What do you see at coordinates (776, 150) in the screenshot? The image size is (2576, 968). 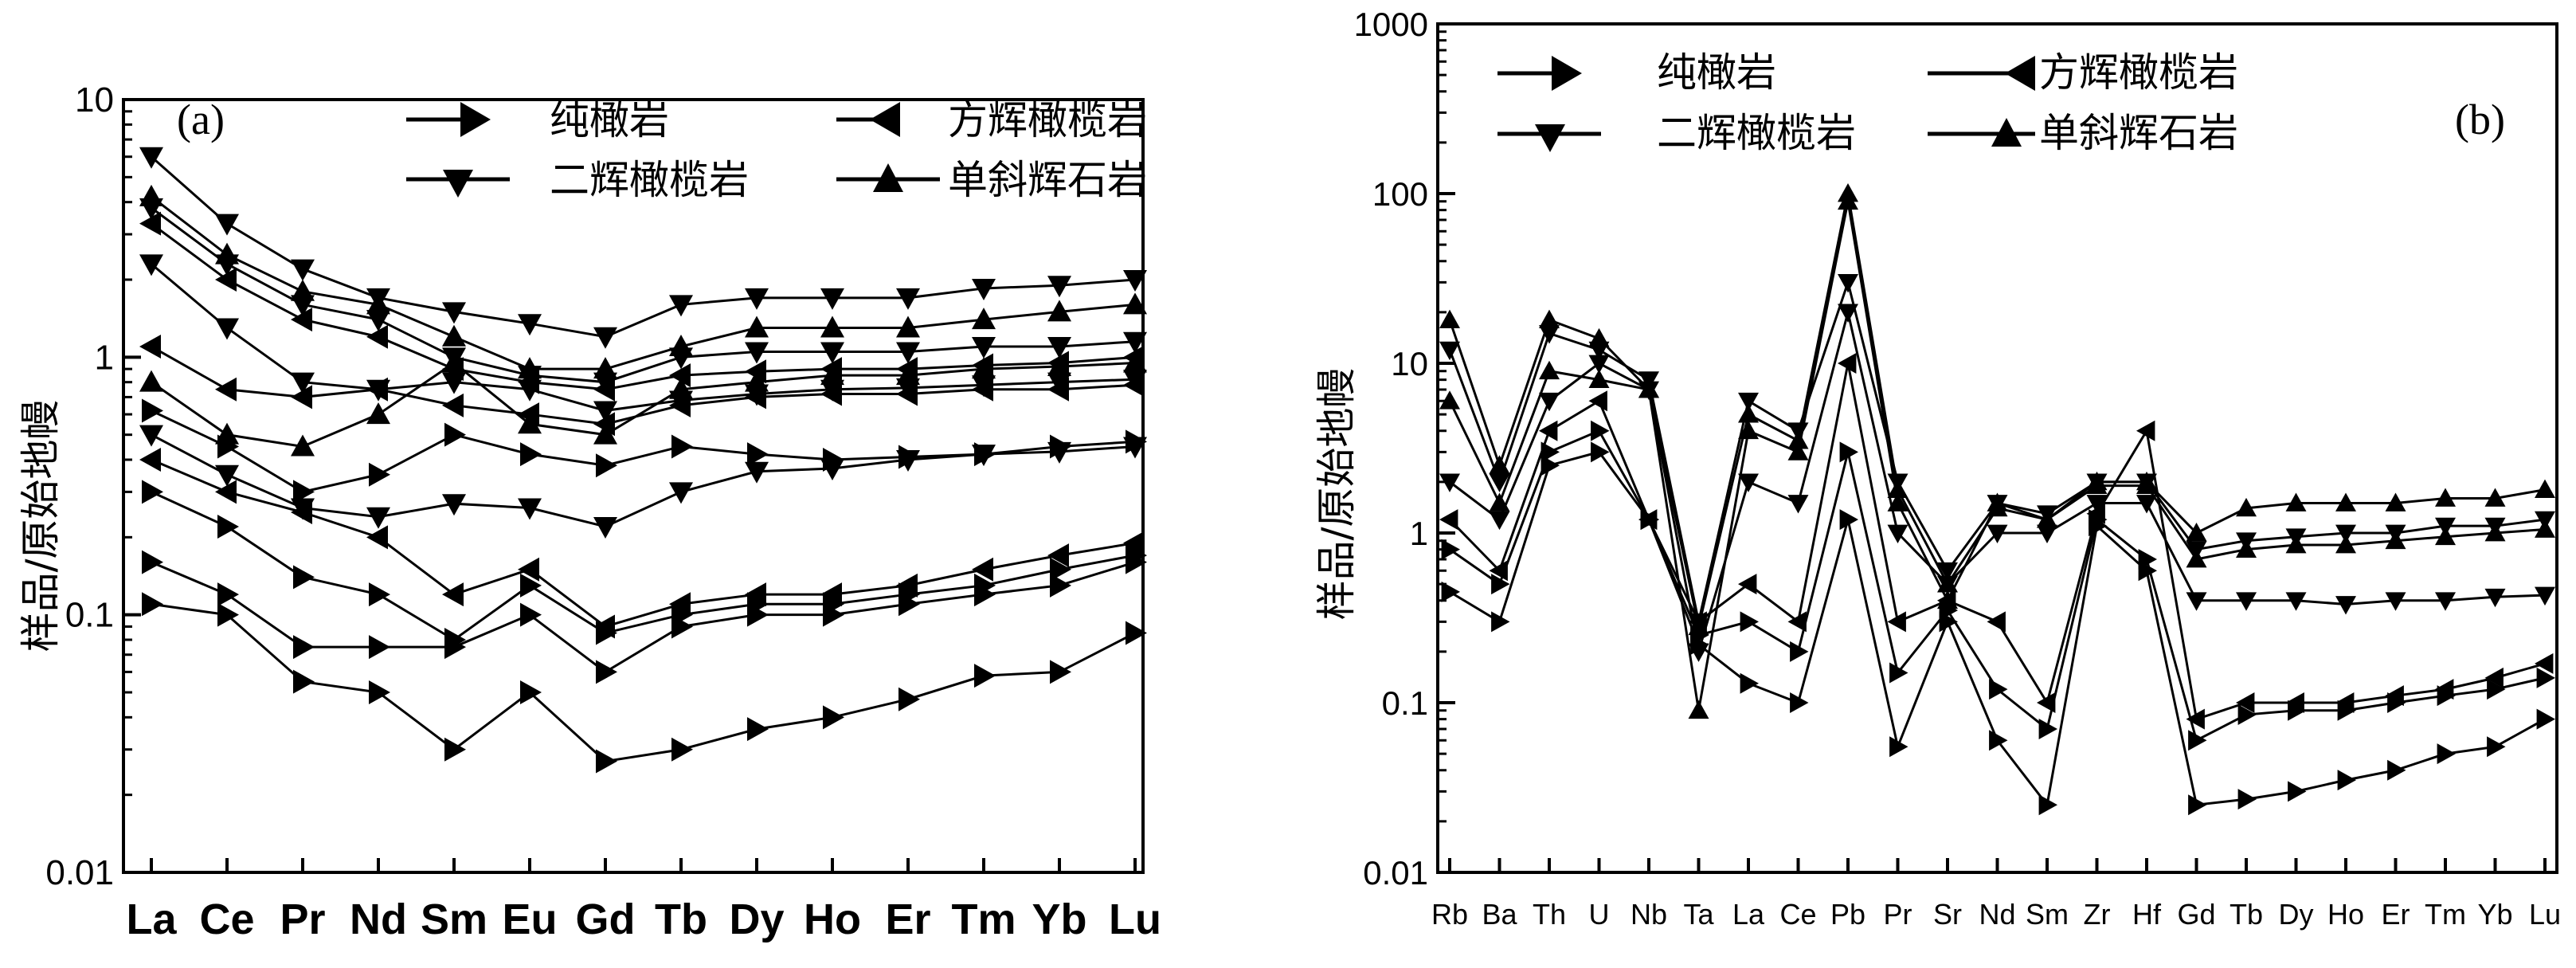 I see `legend-a: 纯橄岩 方辉橄榄岩 二辉橄榄岩 单斜辉石岩` at bounding box center [776, 150].